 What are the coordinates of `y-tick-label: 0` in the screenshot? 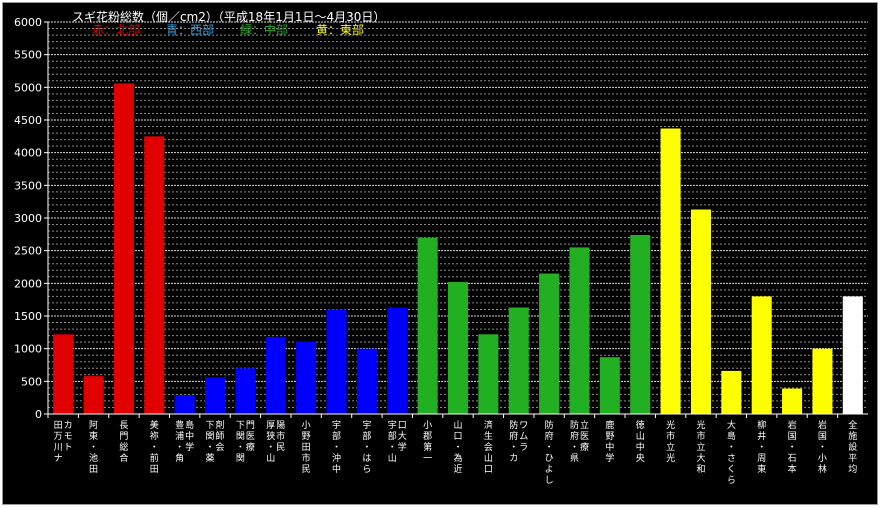 It's located at (38, 414).